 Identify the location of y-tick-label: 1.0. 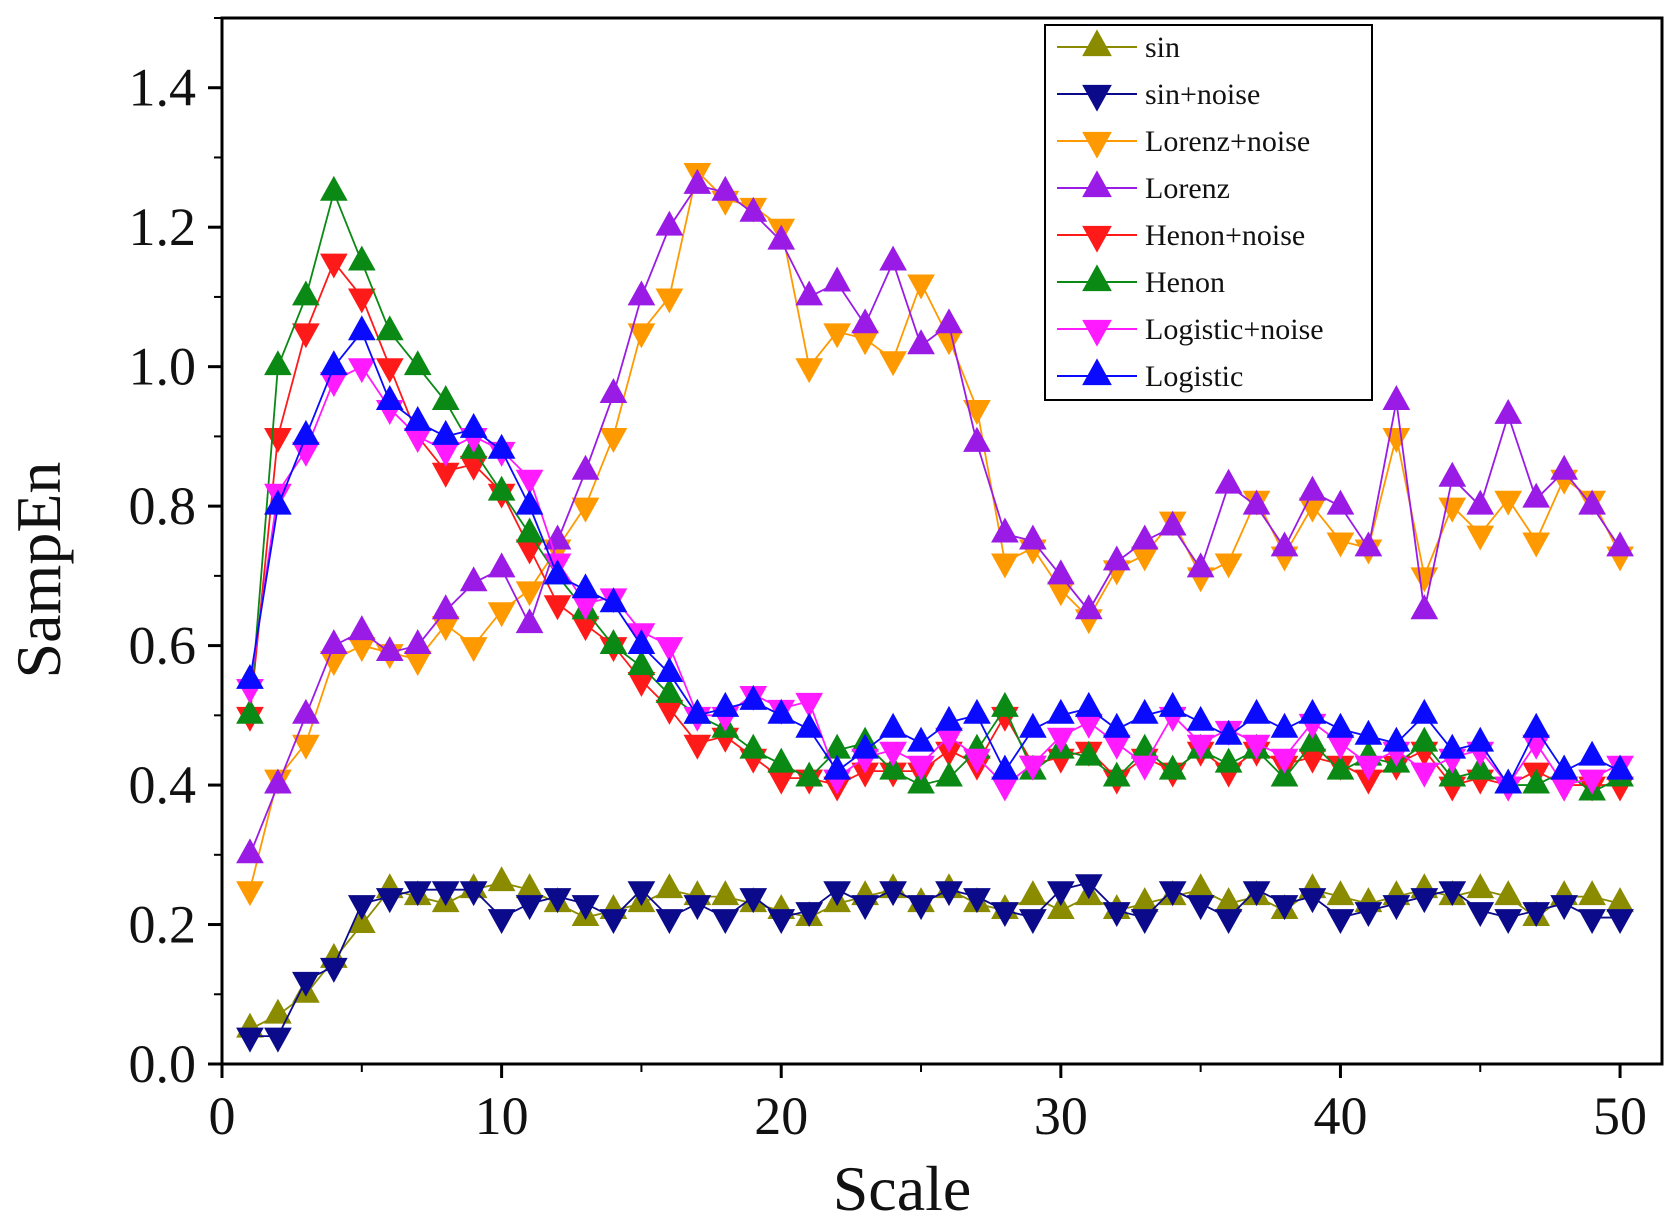
(163, 367).